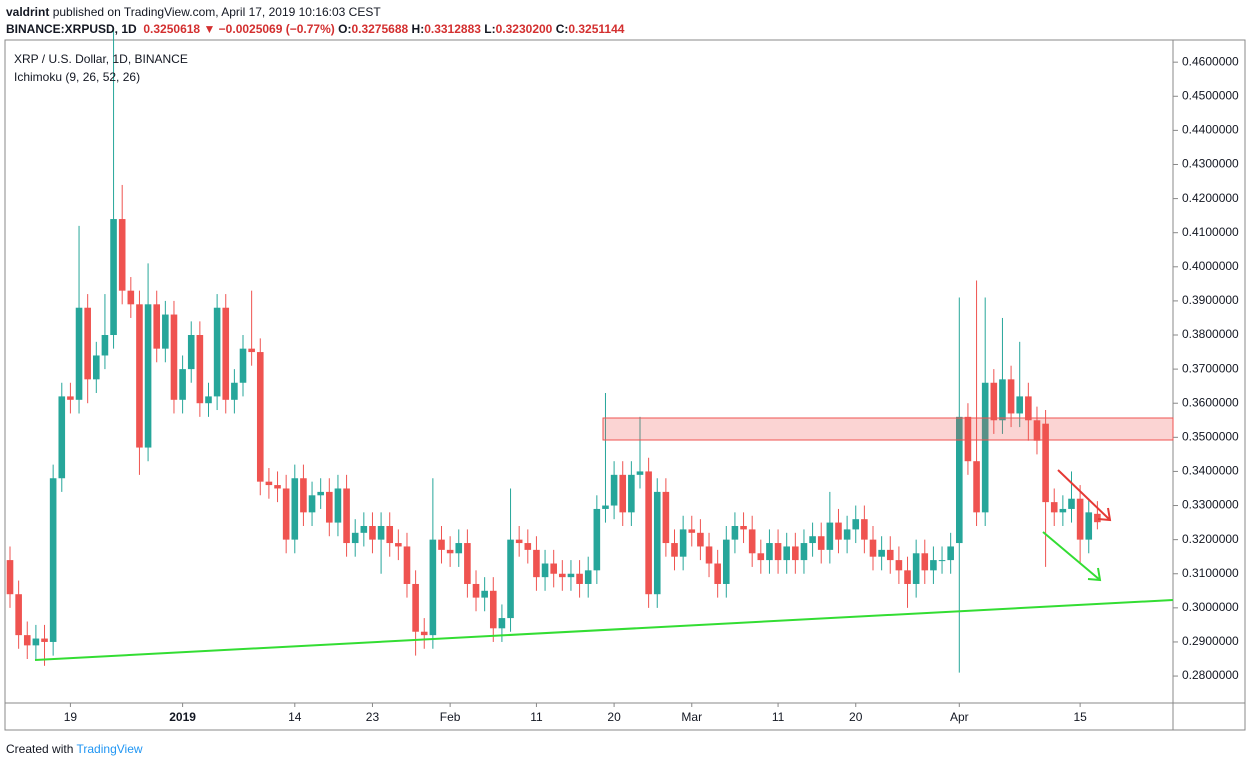 This screenshot has height=768, width=1250. What do you see at coordinates (1210, 471) in the screenshot?
I see `y-tick-label: 0.3400000` at bounding box center [1210, 471].